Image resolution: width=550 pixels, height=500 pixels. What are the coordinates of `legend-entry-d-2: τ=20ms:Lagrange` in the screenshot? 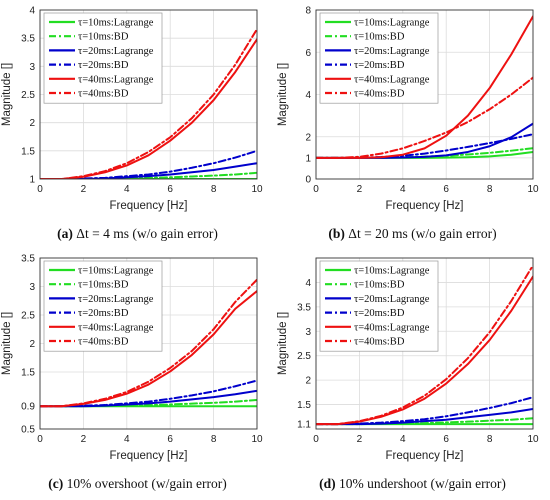 It's located at (392, 299).